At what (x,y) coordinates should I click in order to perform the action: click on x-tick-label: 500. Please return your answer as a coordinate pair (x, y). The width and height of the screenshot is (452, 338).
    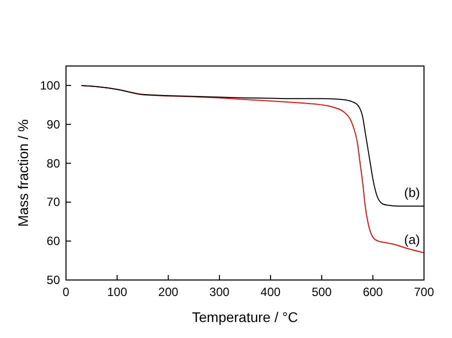
    Looking at the image, I should click on (322, 292).